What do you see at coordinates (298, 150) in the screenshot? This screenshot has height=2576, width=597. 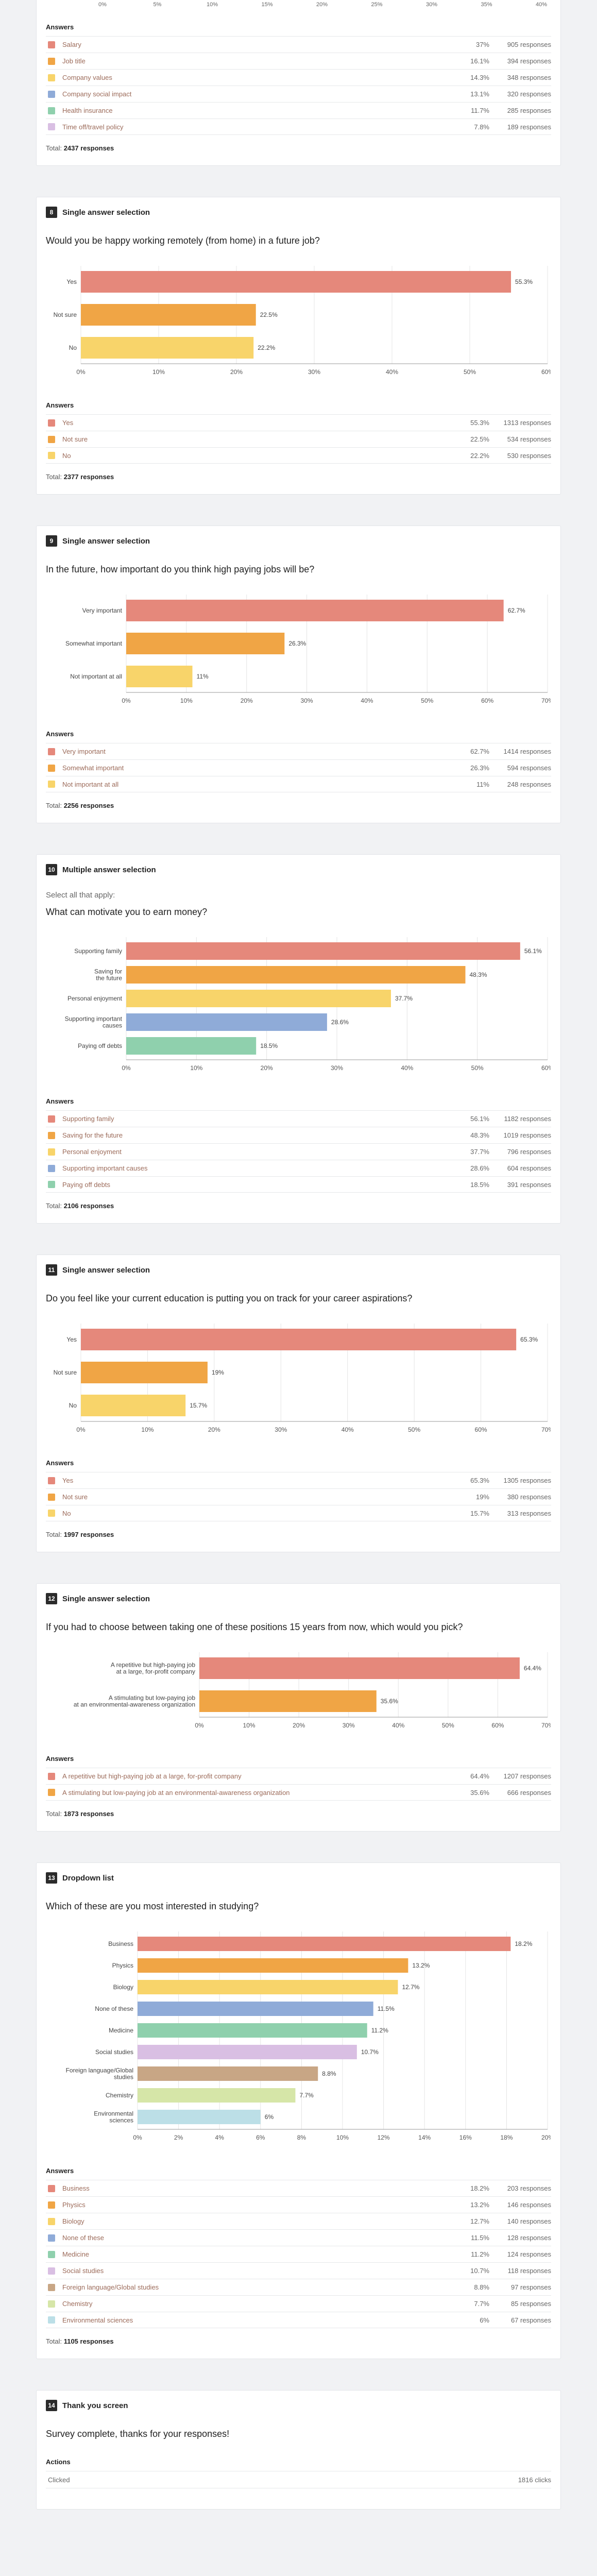 I see `total-responses: Total: 2437 responses` at bounding box center [298, 150].